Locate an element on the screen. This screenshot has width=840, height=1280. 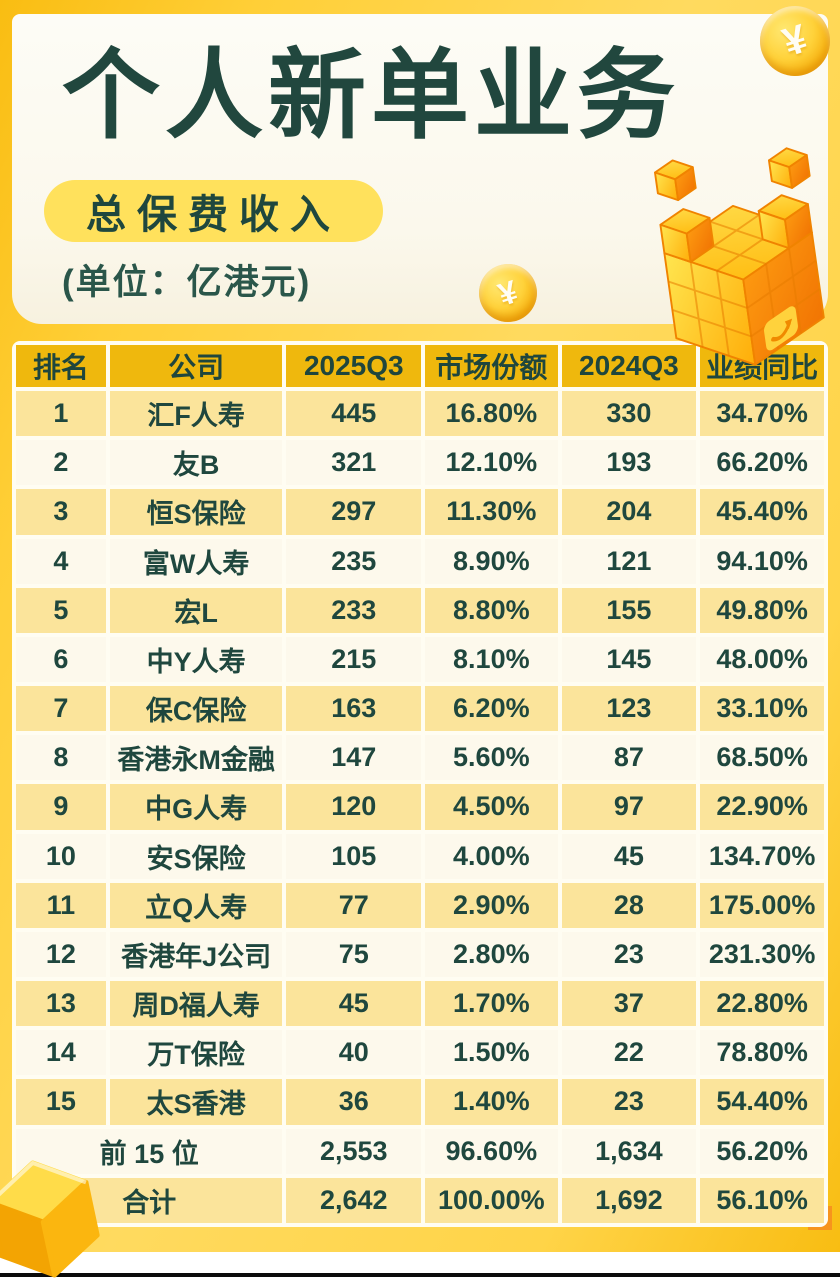
table-cell: 4 is located at coordinates (61, 561).